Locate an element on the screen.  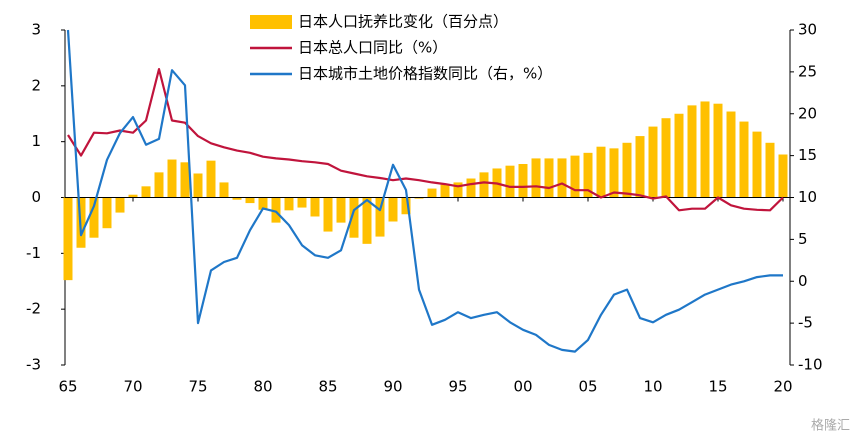
y2-tick-label: 0 is located at coordinates (803, 281).